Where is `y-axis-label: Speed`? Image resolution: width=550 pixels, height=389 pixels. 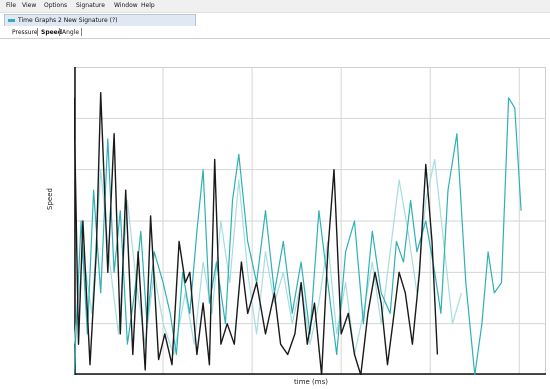 y-axis-label: Speed is located at coordinates (50, 199).